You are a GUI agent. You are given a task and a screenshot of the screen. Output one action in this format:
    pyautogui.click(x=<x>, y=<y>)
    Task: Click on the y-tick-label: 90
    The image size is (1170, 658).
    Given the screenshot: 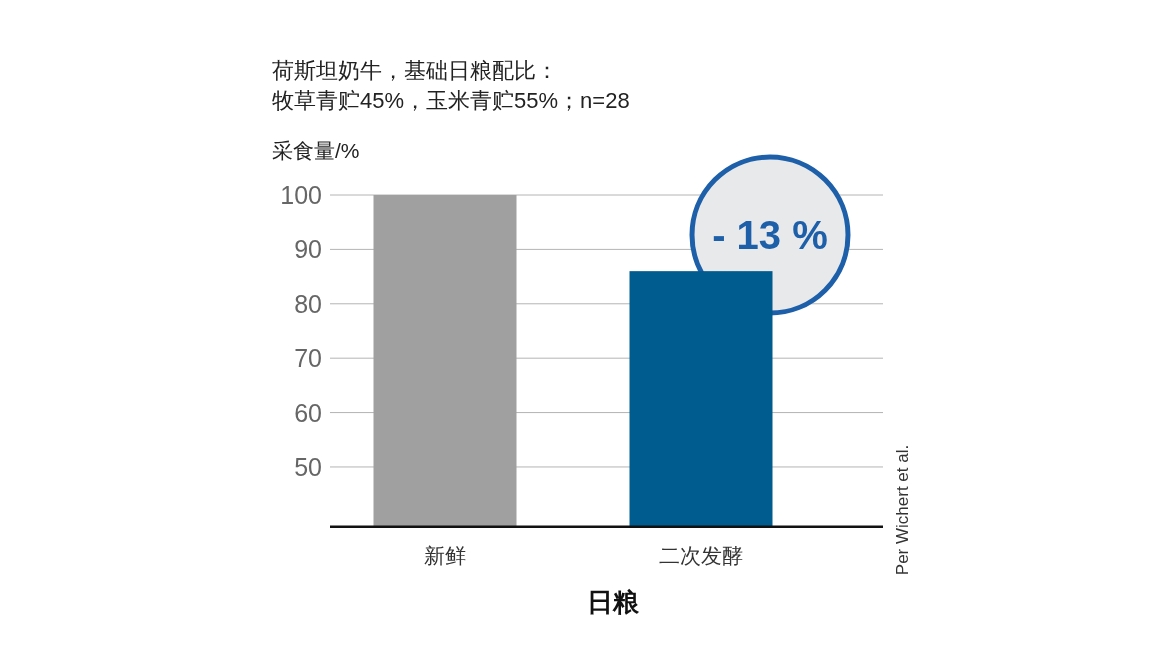 What is the action you would take?
    pyautogui.click(x=308, y=249)
    